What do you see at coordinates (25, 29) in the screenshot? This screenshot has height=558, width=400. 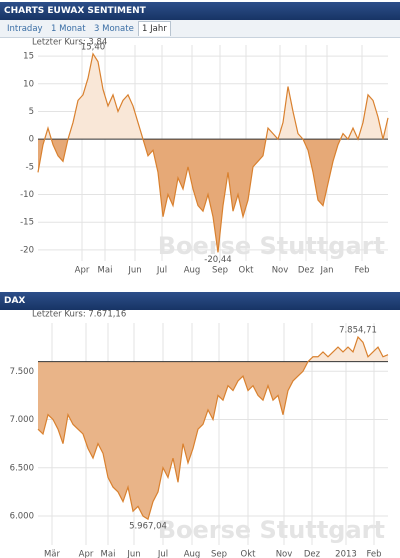 I see `tab: Intraday` at bounding box center [25, 29].